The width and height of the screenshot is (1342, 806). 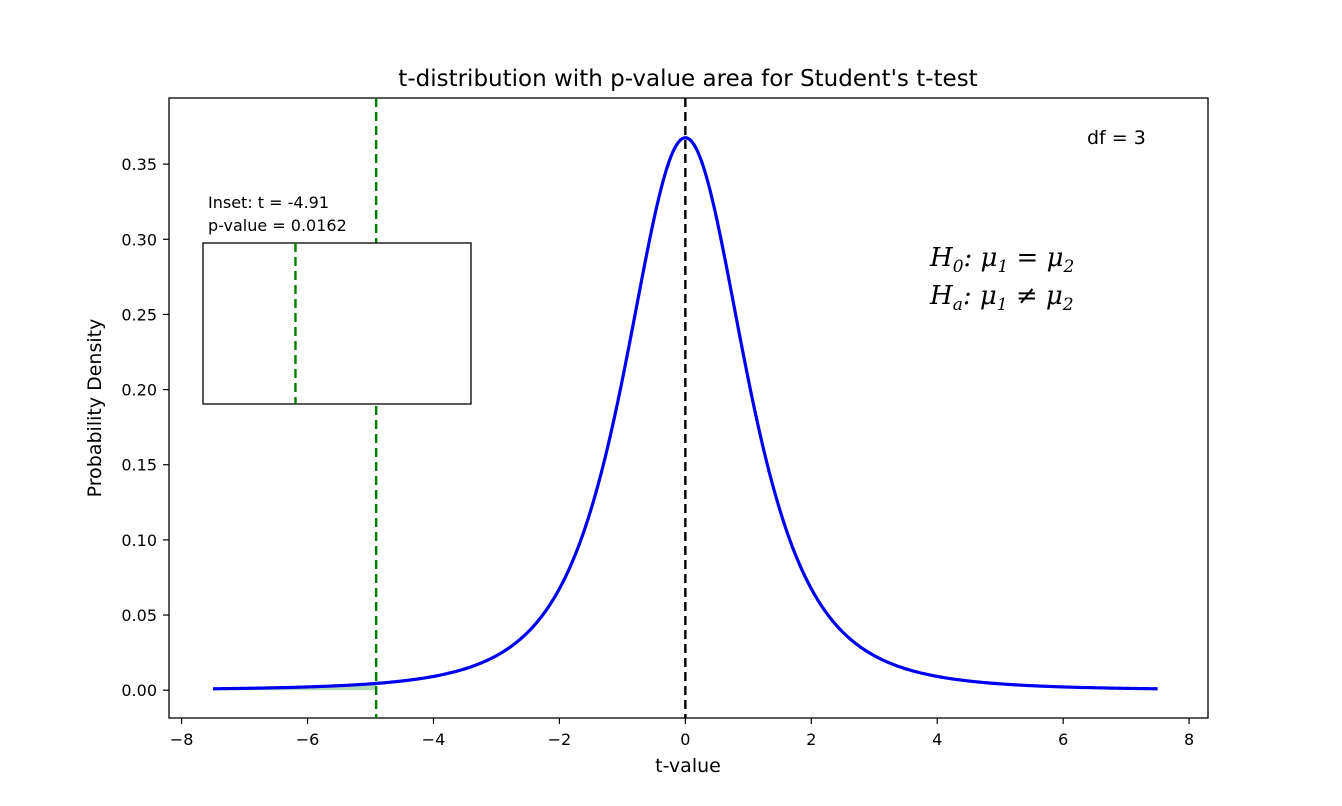 What do you see at coordinates (434, 739) in the screenshot?
I see `x-tick-label: −4` at bounding box center [434, 739].